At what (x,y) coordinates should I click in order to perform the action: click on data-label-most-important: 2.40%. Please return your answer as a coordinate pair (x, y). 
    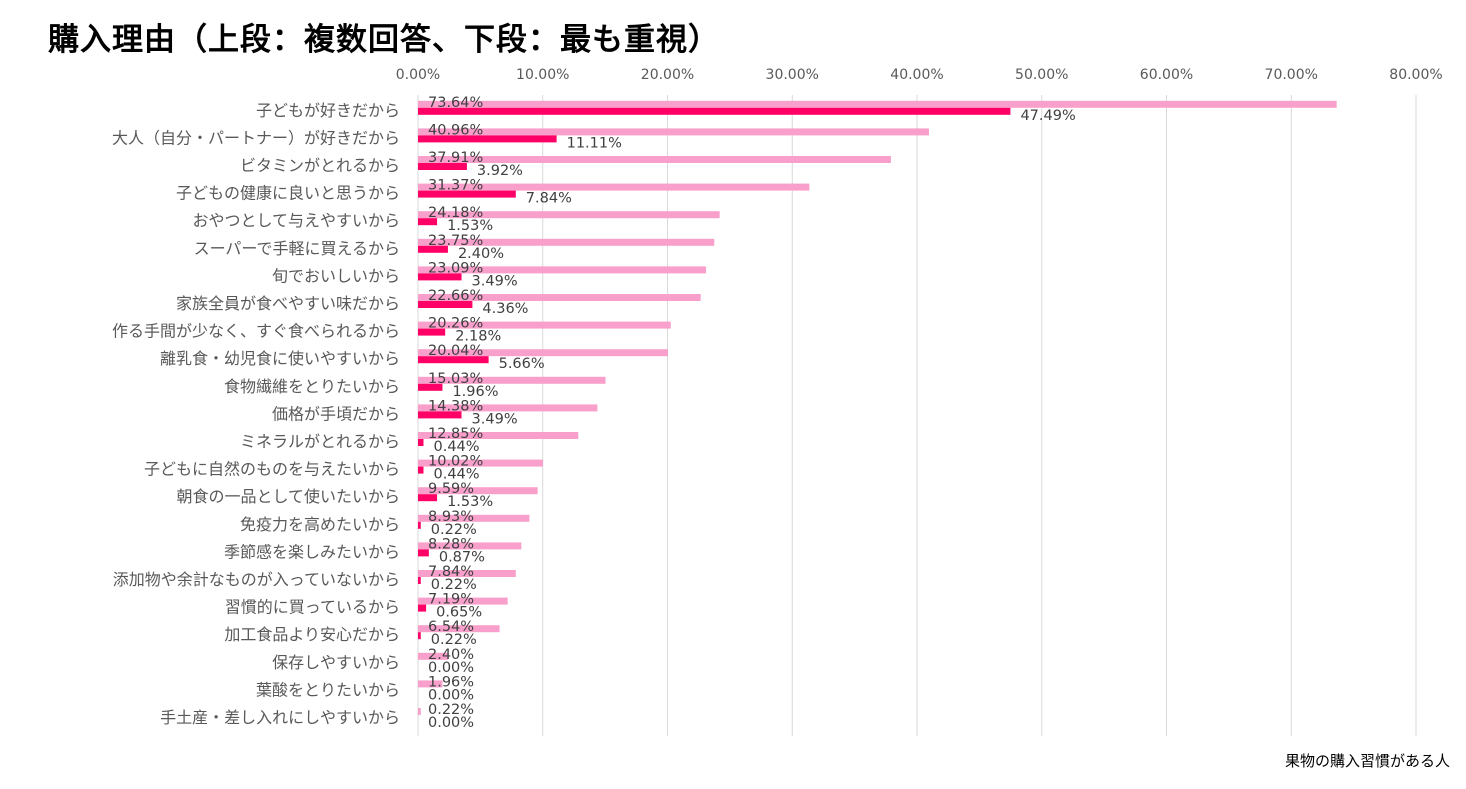
    Looking at the image, I should click on (481, 254).